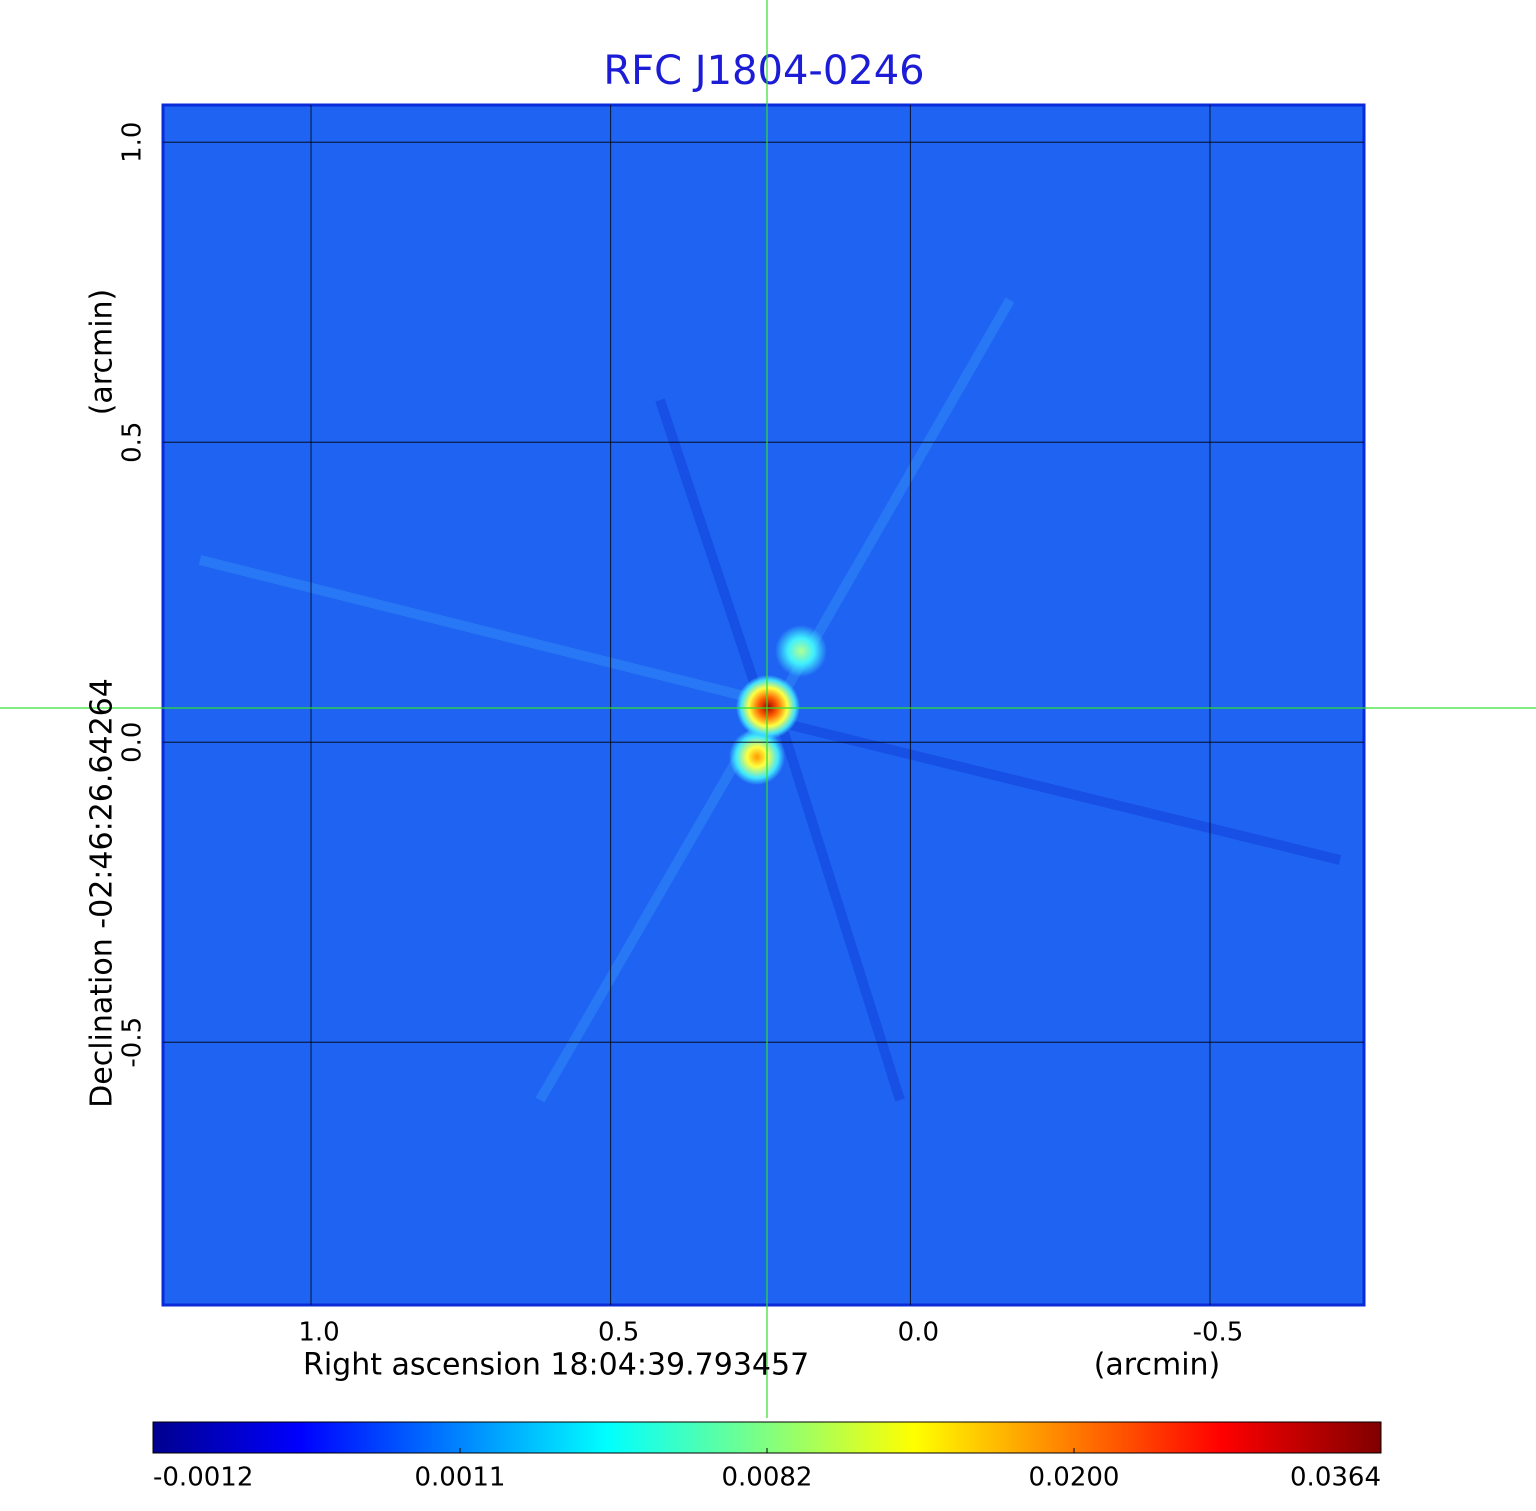  Describe the element at coordinates (1218, 1333) in the screenshot. I see `x-tick-label: -0.5` at that location.